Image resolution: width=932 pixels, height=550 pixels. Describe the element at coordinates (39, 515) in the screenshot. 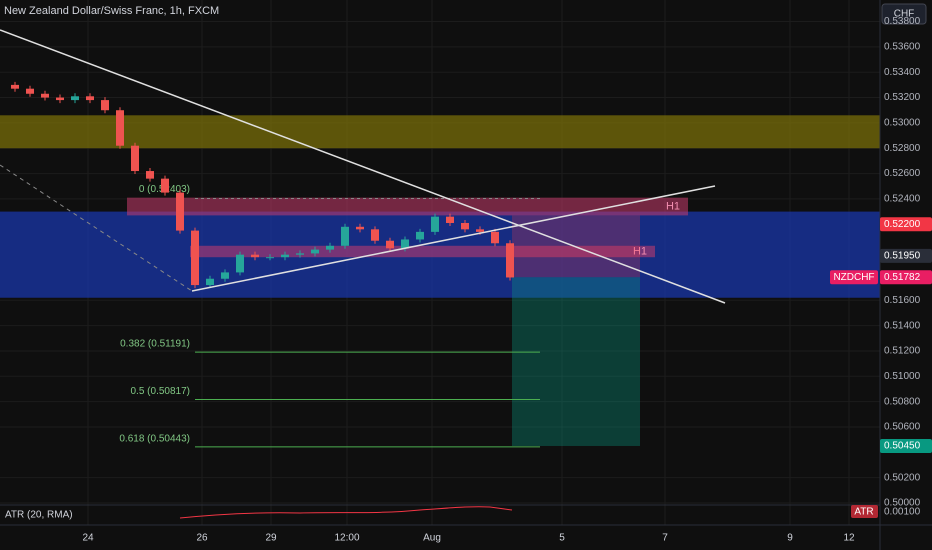

I see `indicator-title: ATR (20, RMA)` at that location.